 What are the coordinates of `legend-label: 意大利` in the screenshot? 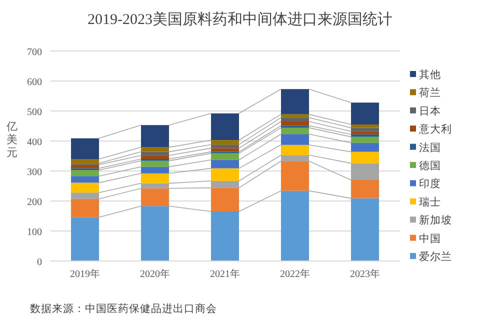 It's located at (435, 129).